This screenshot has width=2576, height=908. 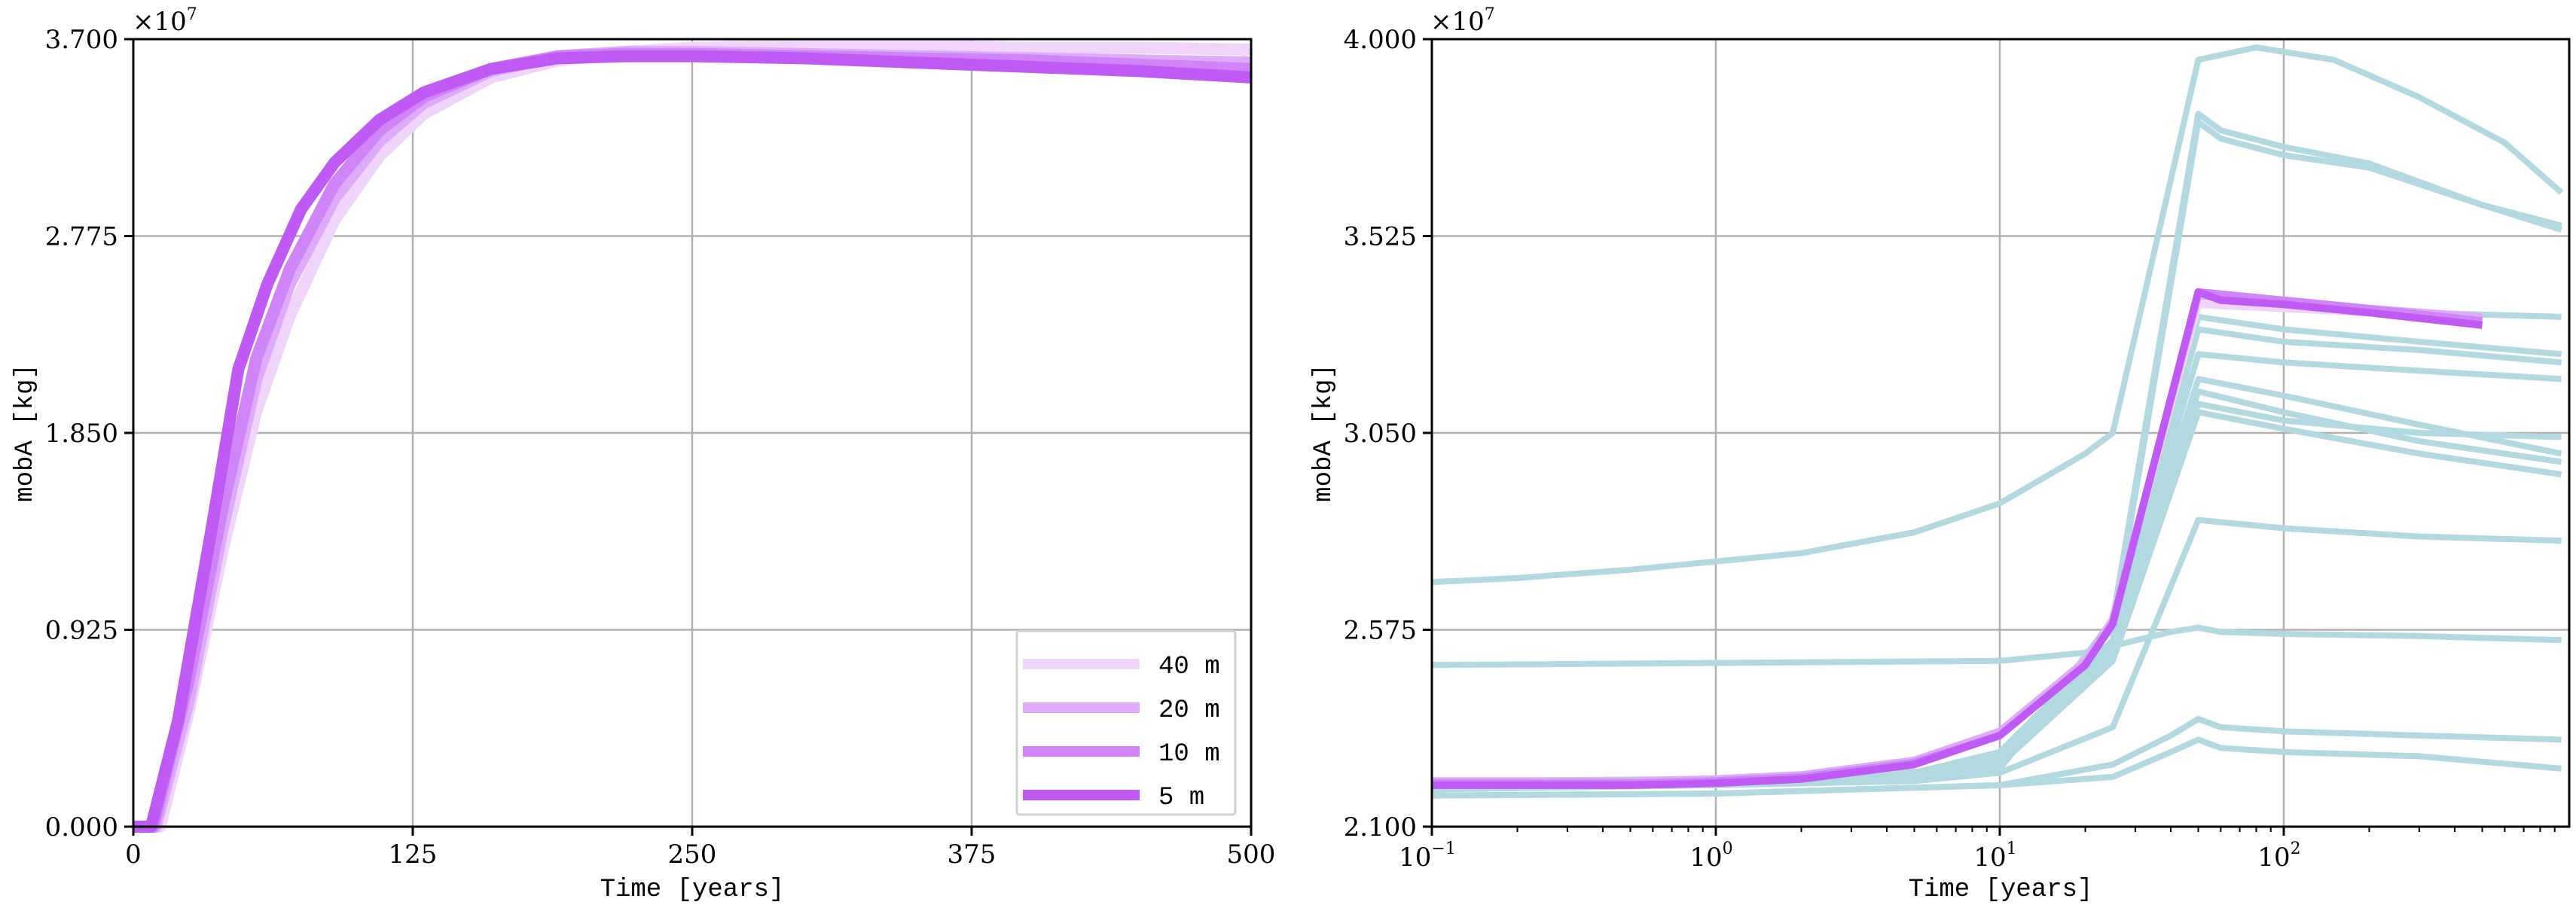 What do you see at coordinates (973, 854) in the screenshot?
I see `x-tick-label: 375` at bounding box center [973, 854].